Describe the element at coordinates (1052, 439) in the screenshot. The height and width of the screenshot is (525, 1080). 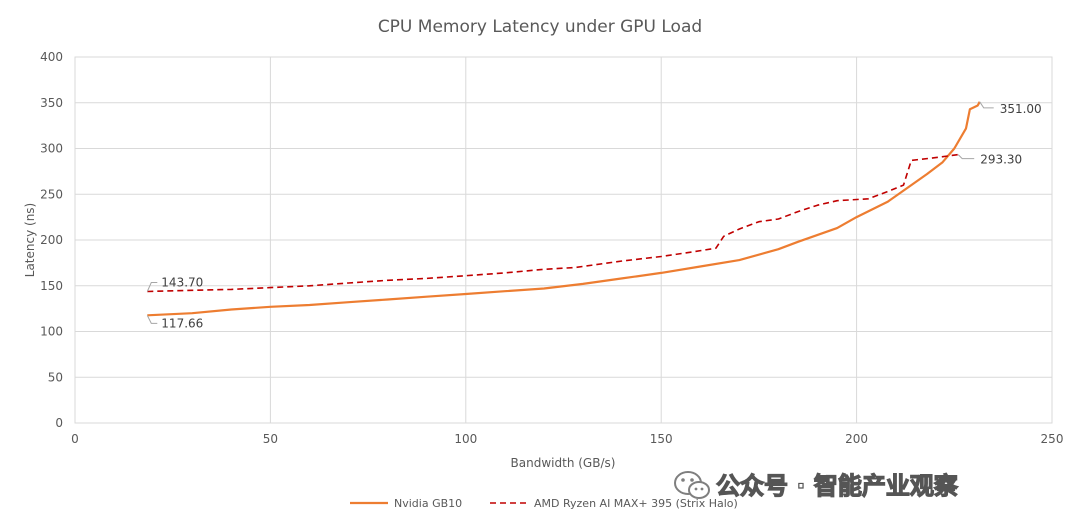
I see `x-tick-label: 250` at that location.